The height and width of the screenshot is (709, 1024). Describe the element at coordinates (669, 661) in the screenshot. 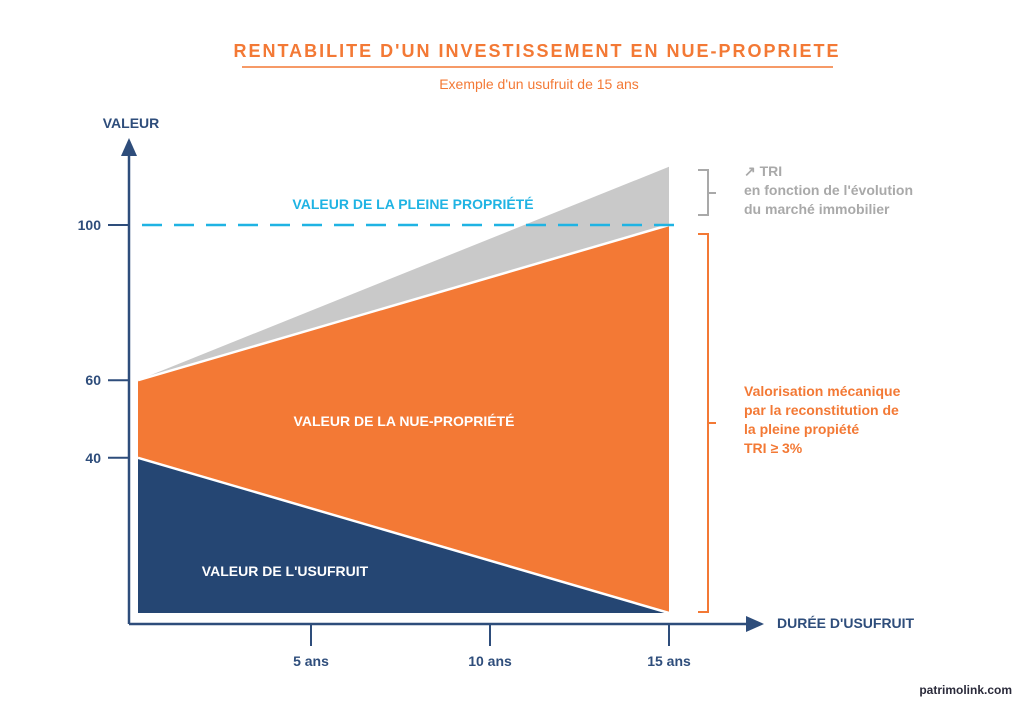

I see `x-tick-label: 15 ans` at that location.